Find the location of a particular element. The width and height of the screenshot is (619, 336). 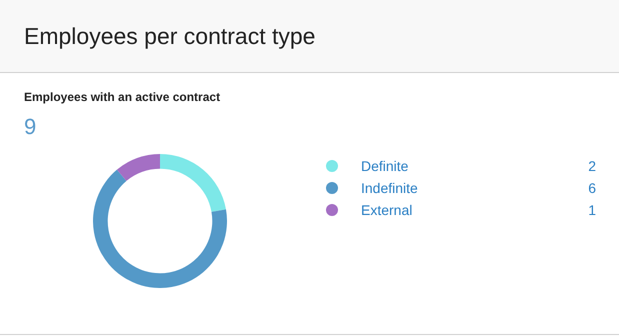

legend-label: External is located at coordinates (387, 210).